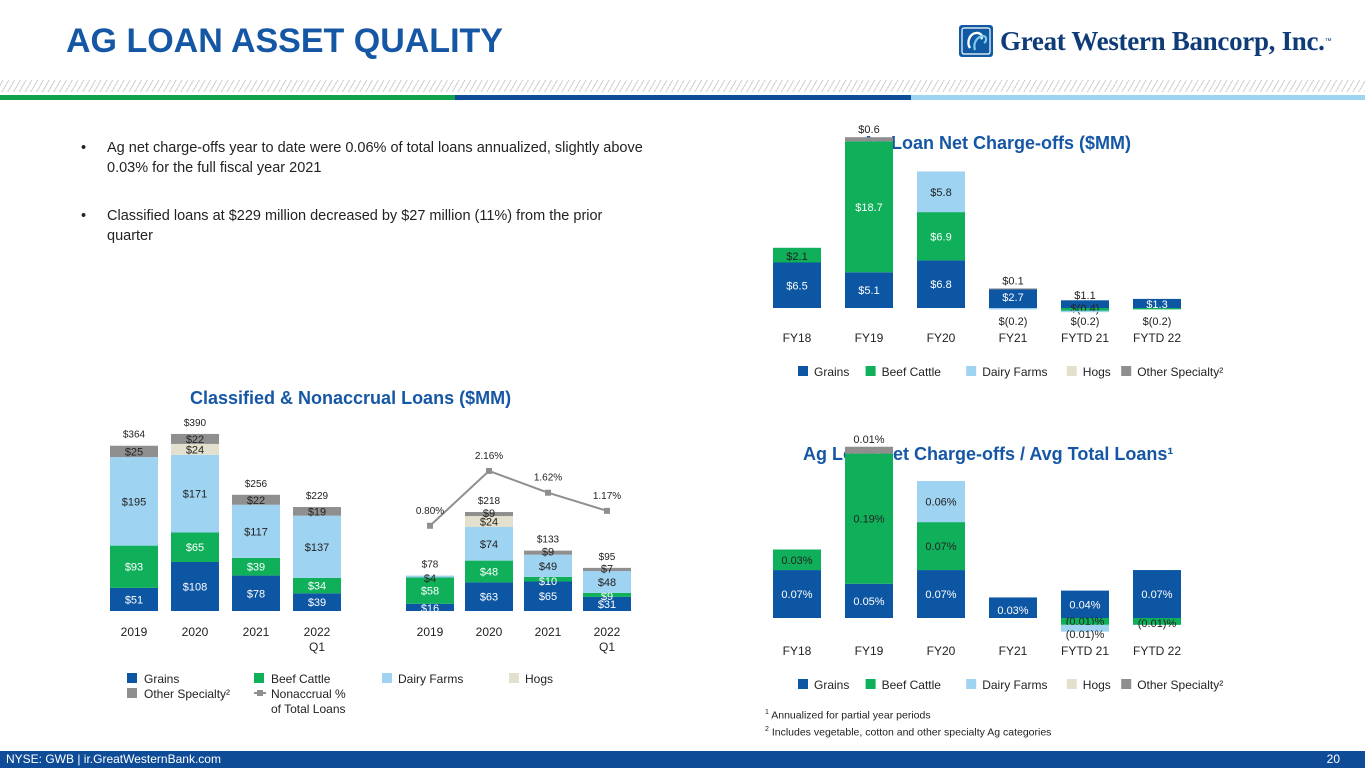  I want to click on x-tick-label: FY19, so click(869, 651).